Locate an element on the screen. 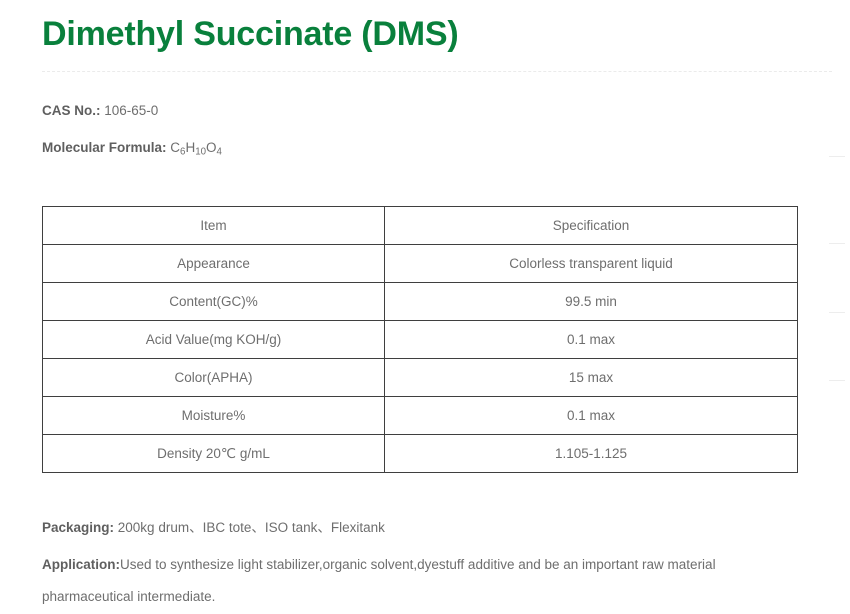 The width and height of the screenshot is (850, 614). molecular-formula-value: C6H10O4 is located at coordinates (196, 149).